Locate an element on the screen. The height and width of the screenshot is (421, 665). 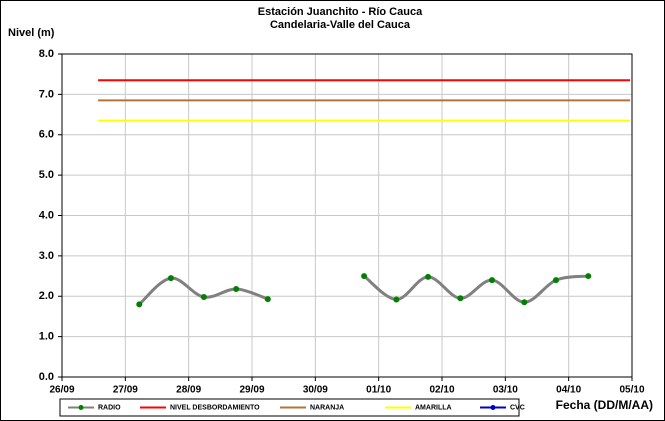
y-tick-label: 2.0 is located at coordinates (46, 296).